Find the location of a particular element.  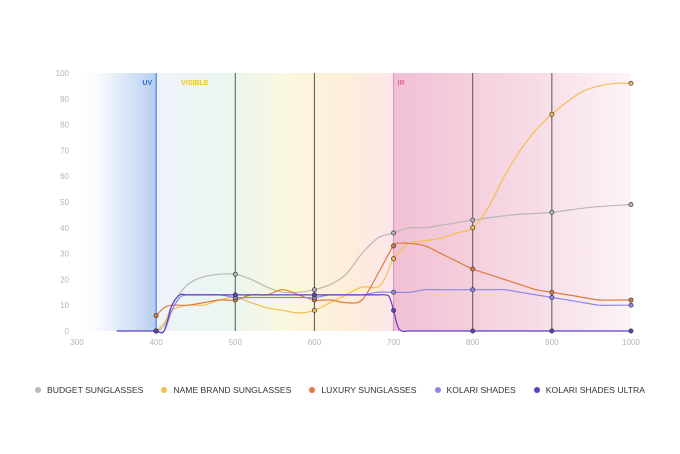

legend-item: KOLARI SHADES ULTRA is located at coordinates (589, 390).